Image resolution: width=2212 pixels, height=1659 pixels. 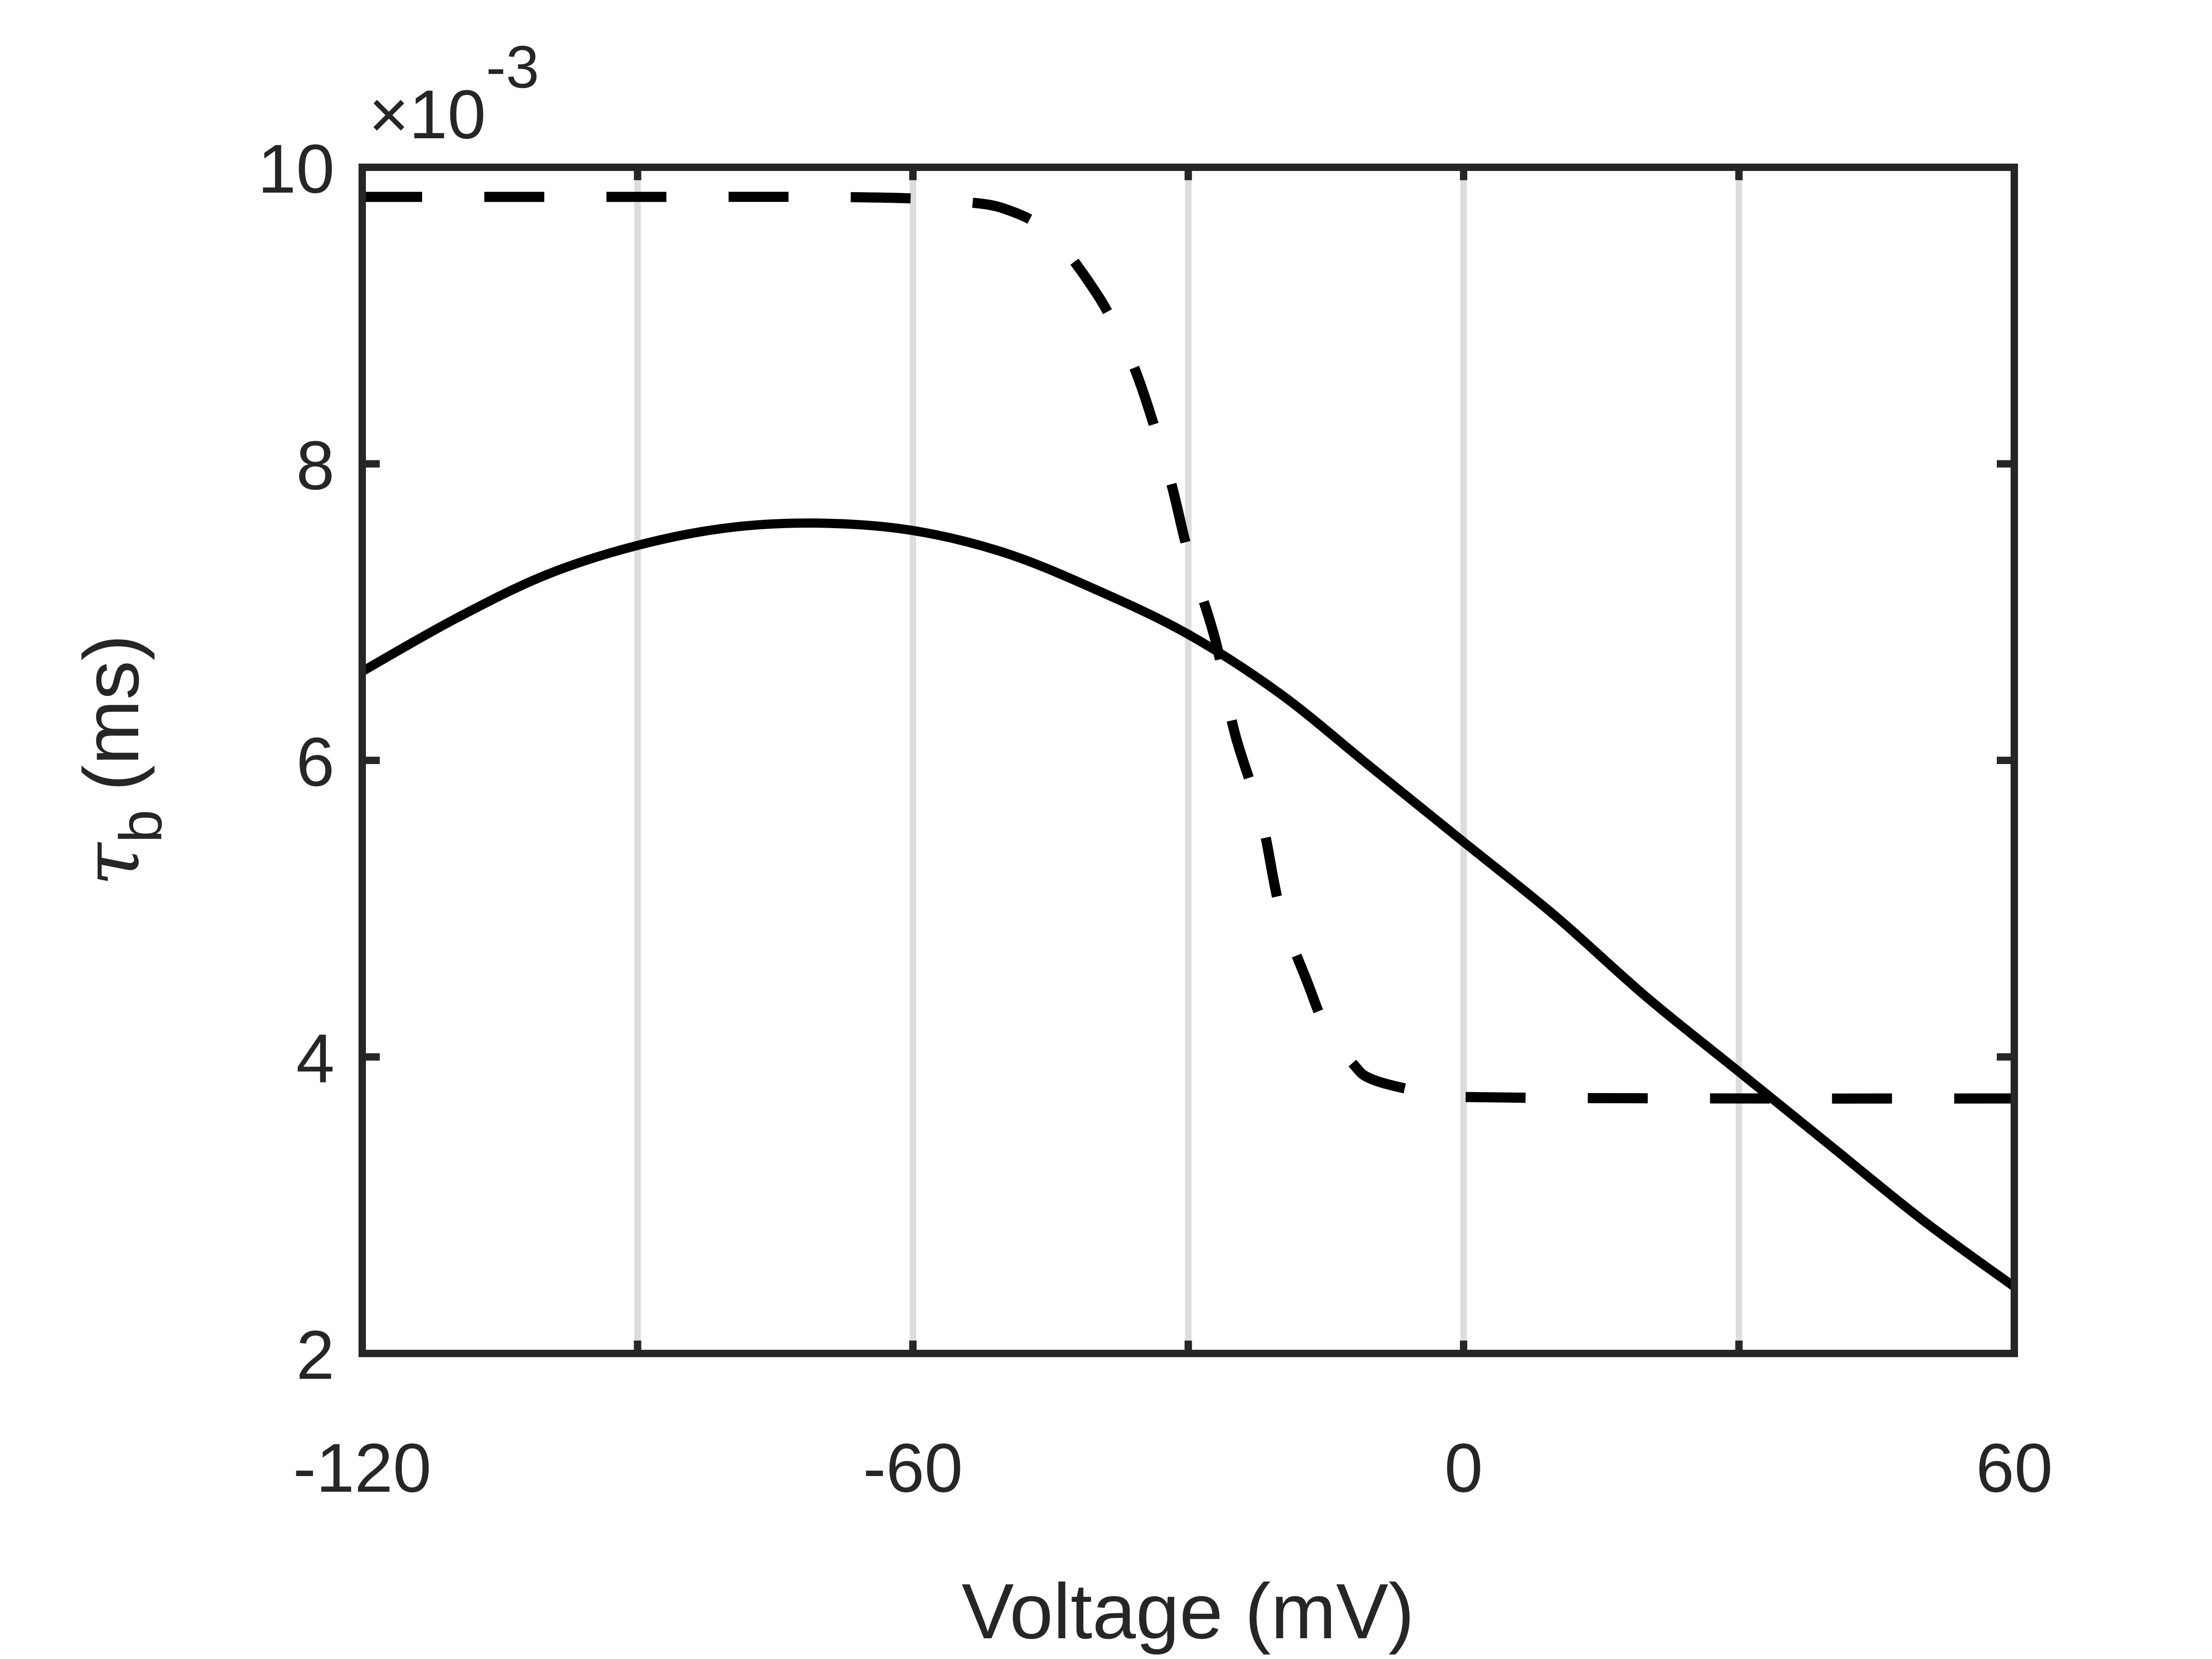 What do you see at coordinates (1463, 1467) in the screenshot?
I see `x-tick-label: 0` at bounding box center [1463, 1467].